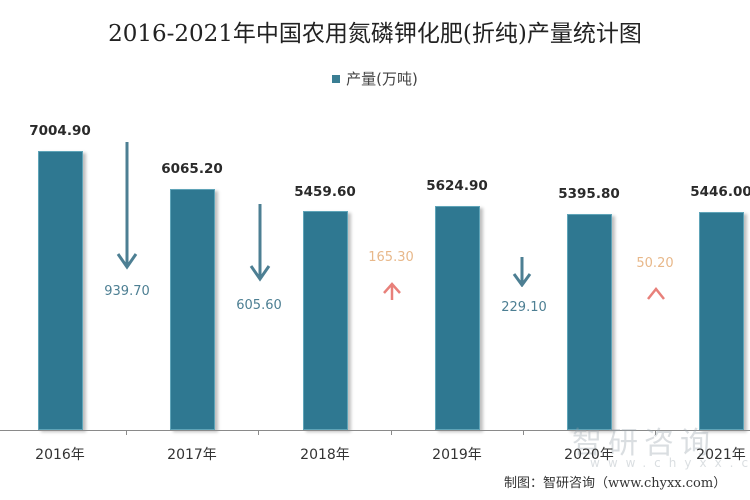  I want to click on chart-title: 2016-2021年中国农用氮磷钾化肥(折纯)产量统计图, so click(375, 34).